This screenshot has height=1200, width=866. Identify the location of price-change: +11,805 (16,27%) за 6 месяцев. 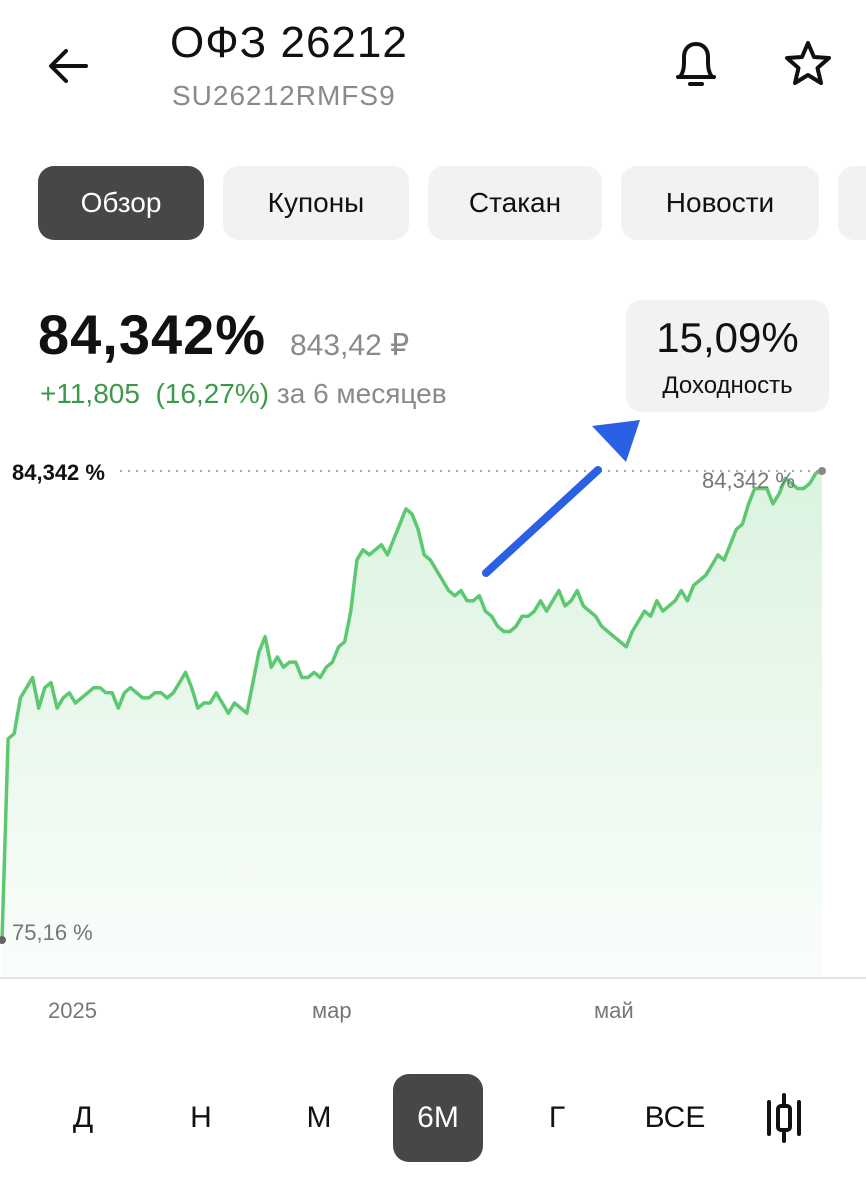
(243, 394).